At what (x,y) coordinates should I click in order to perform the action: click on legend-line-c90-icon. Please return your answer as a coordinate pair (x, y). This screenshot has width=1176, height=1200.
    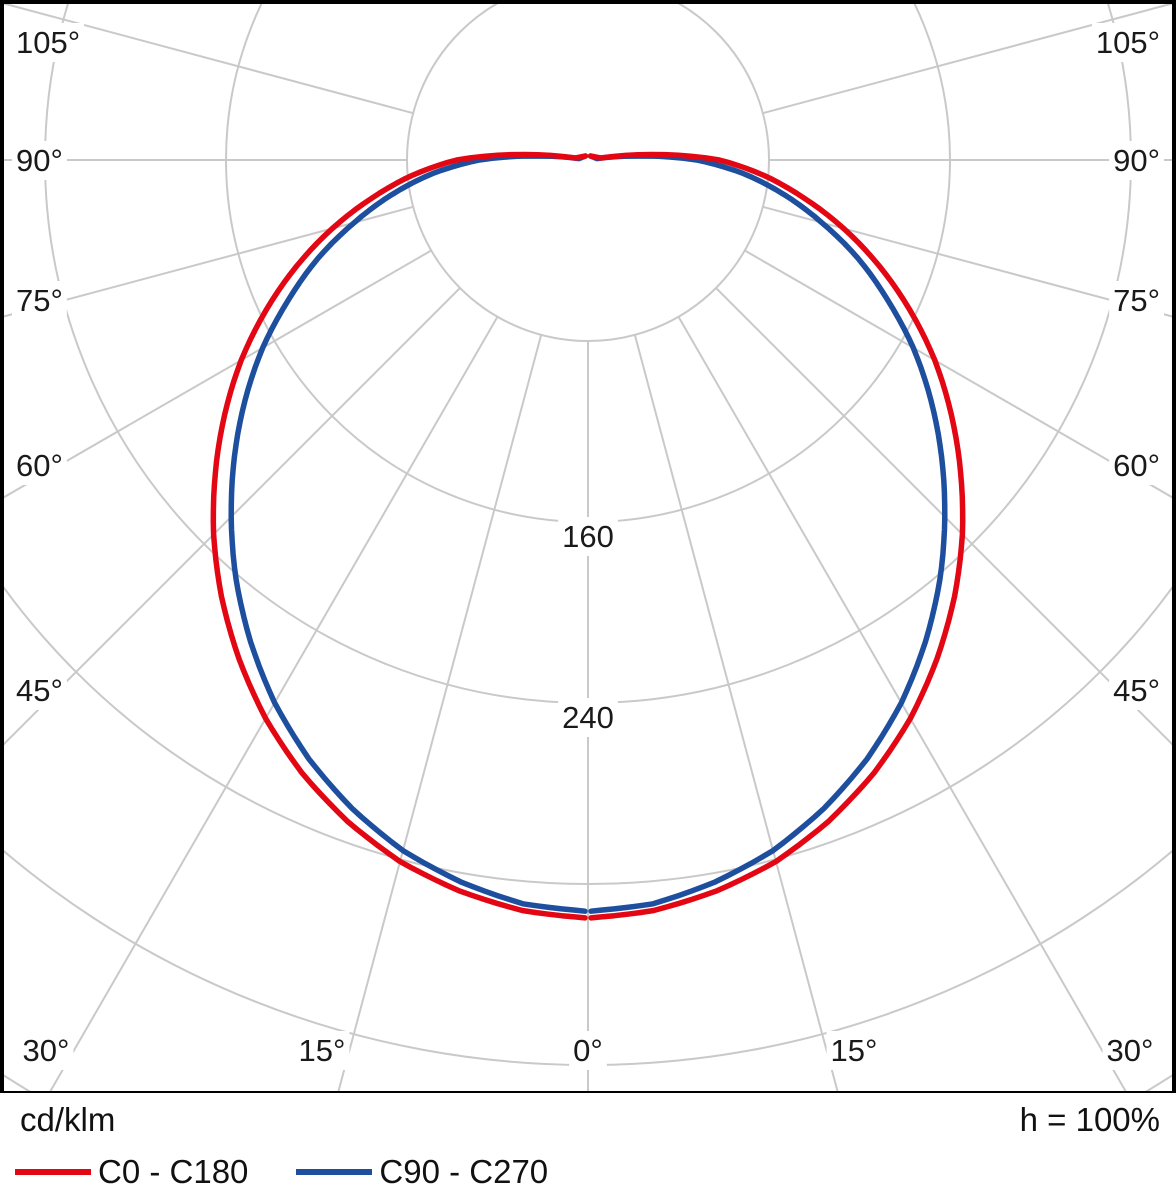
    Looking at the image, I should click on (334, 1172).